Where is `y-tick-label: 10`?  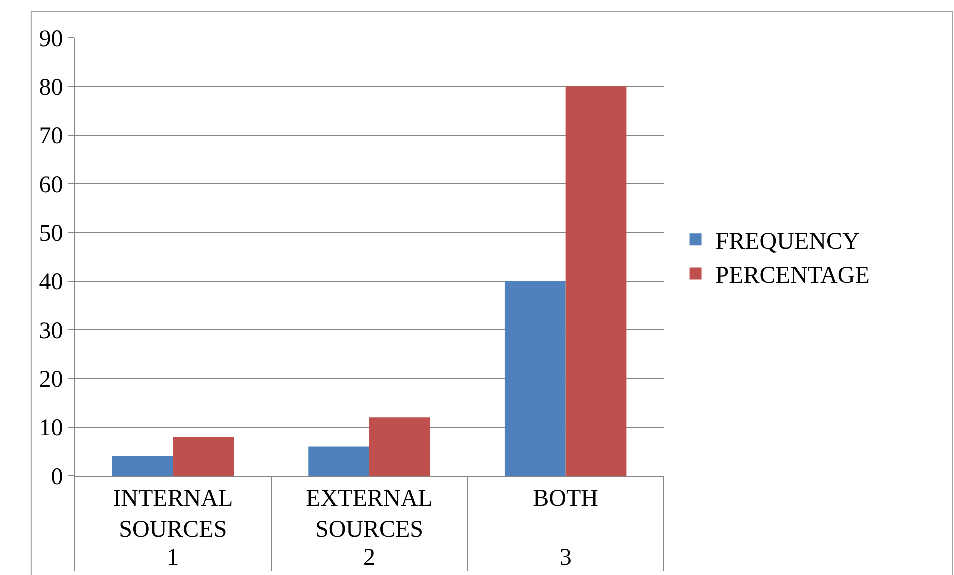 y-tick-label: 10 is located at coordinates (51, 429).